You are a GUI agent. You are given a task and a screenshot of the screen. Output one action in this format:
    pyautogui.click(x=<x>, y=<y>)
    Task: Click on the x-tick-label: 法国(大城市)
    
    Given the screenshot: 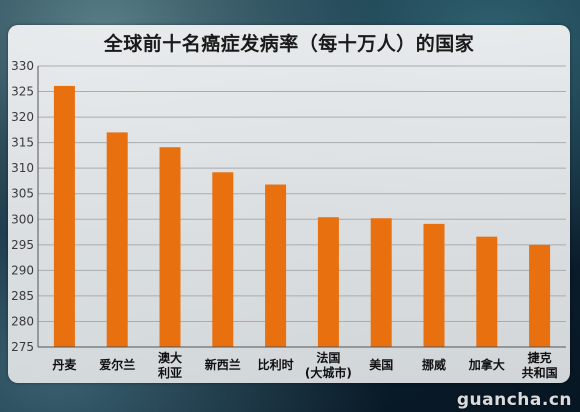 What is the action you would take?
    pyautogui.click(x=328, y=365)
    